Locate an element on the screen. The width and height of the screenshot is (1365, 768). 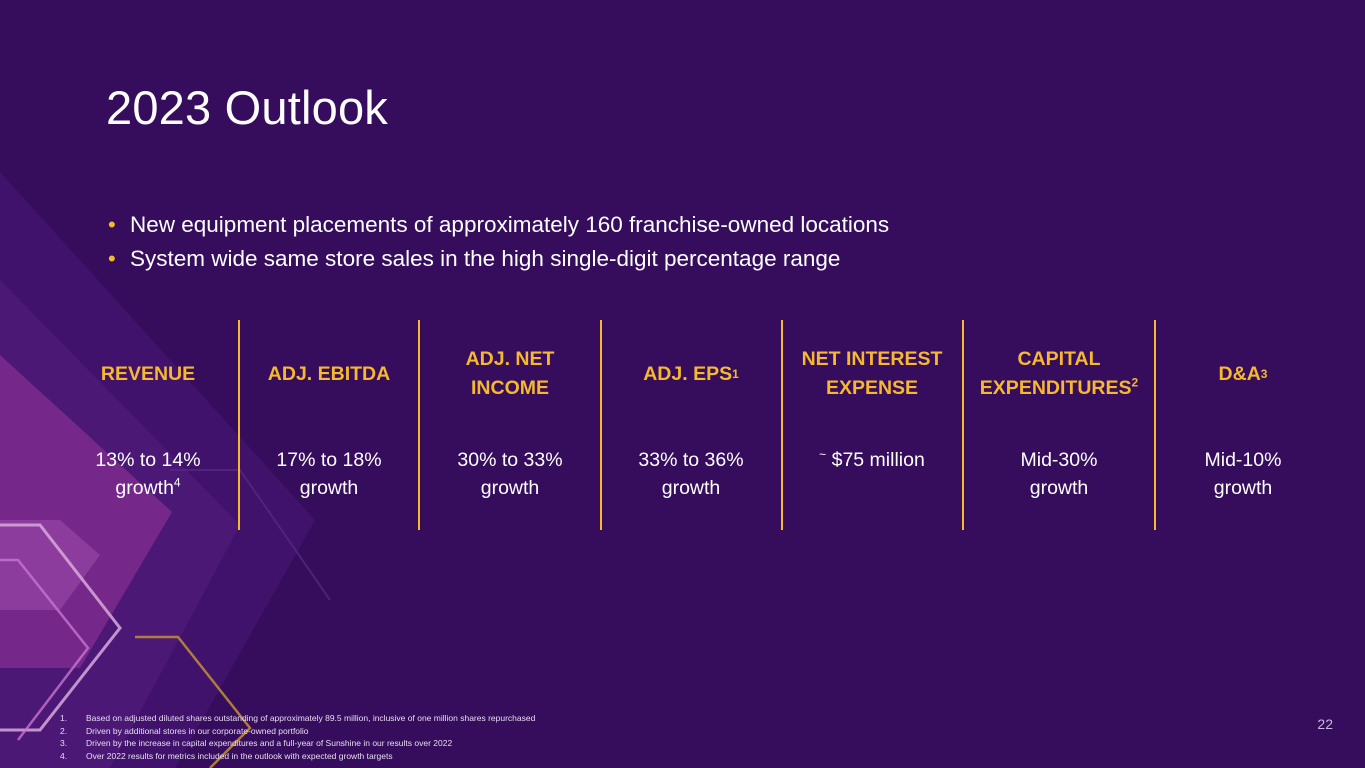
metric-adj-ebitda: ADJ. EBITDA 17% to 18% growth is located at coordinates (329, 425).